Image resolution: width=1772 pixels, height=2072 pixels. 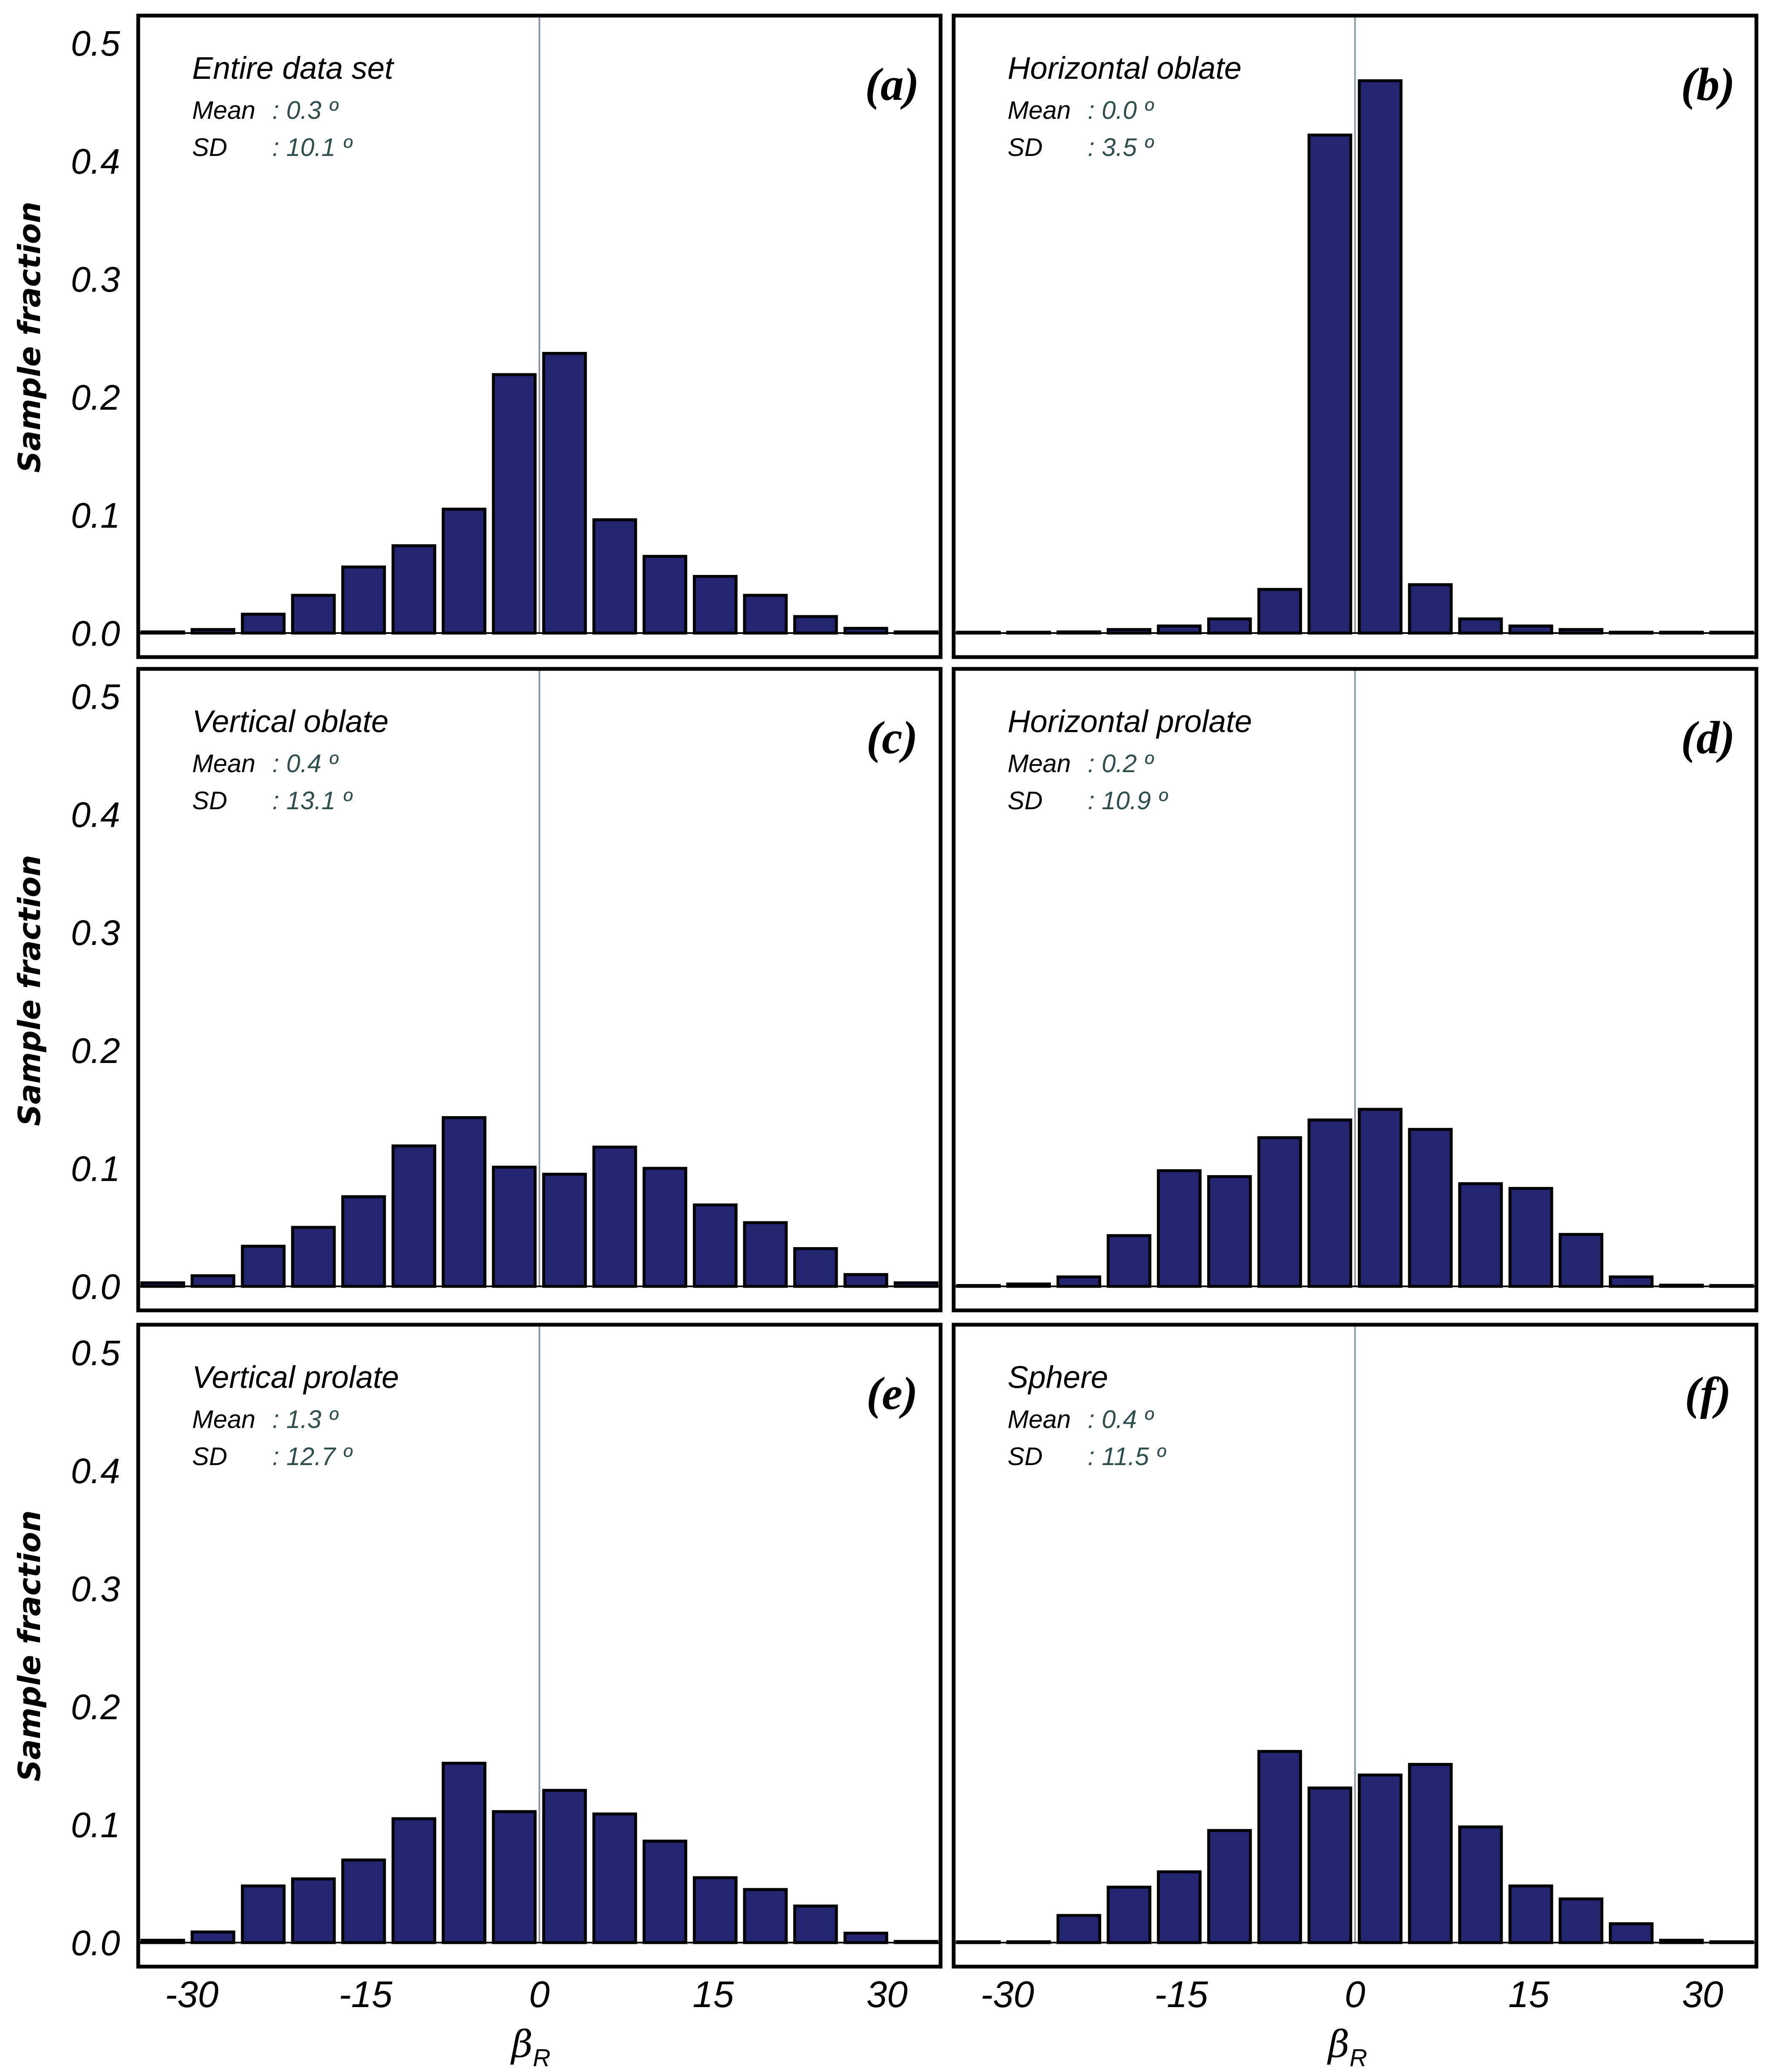 What do you see at coordinates (1058, 1378) in the screenshot?
I see `panel-title: Sphere` at bounding box center [1058, 1378].